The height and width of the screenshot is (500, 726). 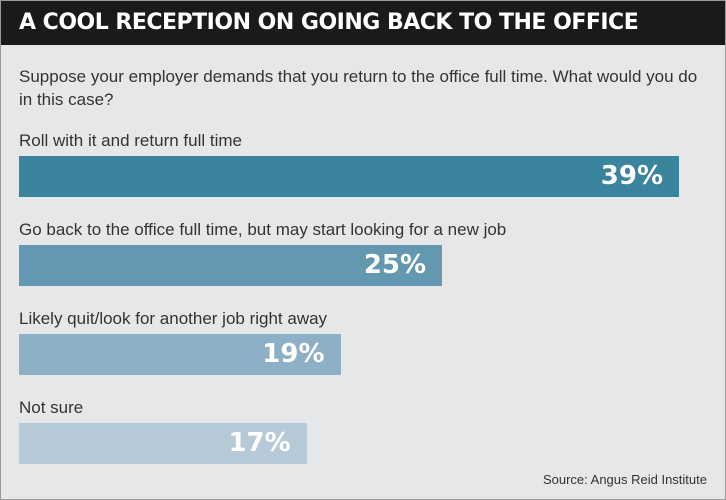 I want to click on bar-value-label: 17%, so click(x=259, y=443).